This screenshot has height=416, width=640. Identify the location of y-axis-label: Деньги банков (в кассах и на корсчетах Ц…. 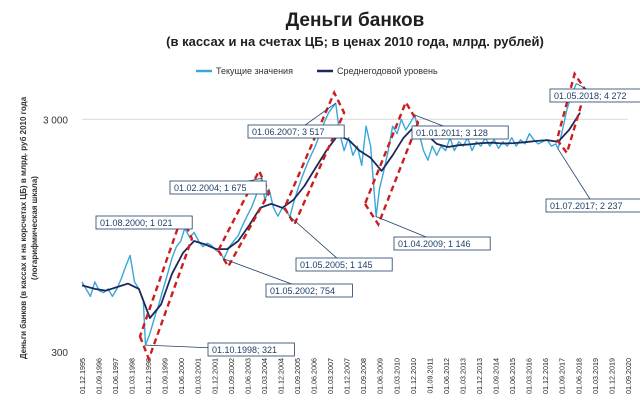
(29, 227).